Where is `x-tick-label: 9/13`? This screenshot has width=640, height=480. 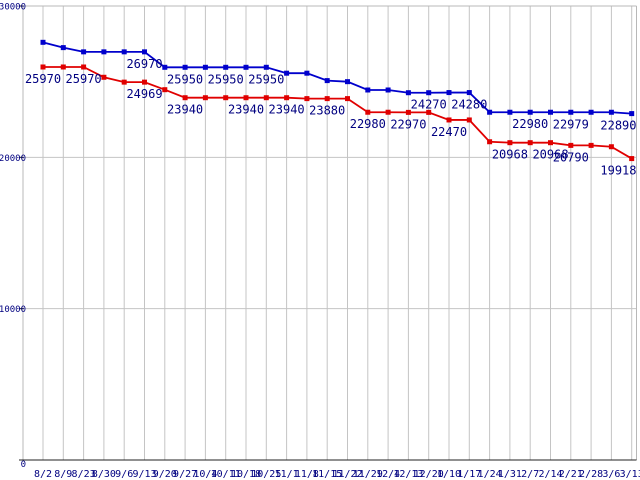
x-tick-label: 9/13 is located at coordinates (144, 474).